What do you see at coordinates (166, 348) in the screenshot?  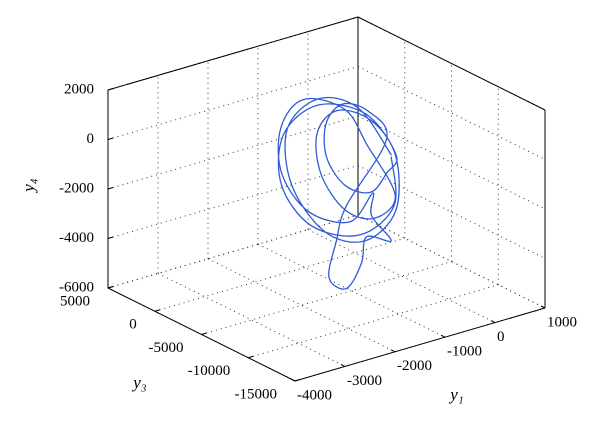 I see `y-tick-label: -5000` at bounding box center [166, 348].